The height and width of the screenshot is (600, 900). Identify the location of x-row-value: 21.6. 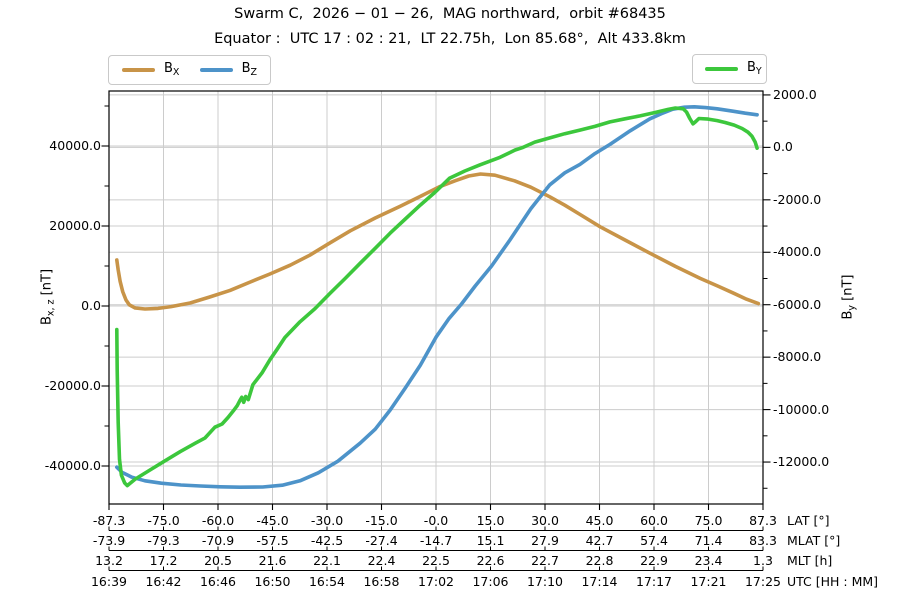
(272, 560).